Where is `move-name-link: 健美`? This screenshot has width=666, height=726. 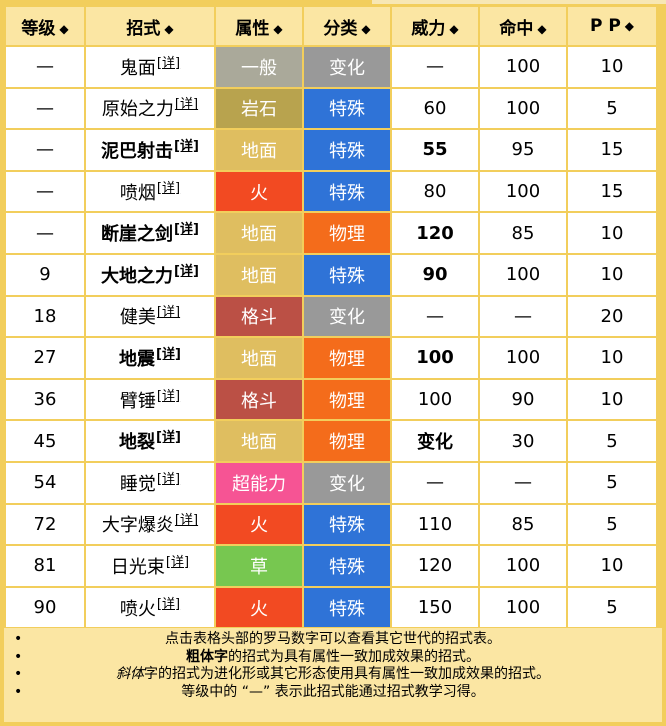 move-name-link: 健美 is located at coordinates (137, 318).